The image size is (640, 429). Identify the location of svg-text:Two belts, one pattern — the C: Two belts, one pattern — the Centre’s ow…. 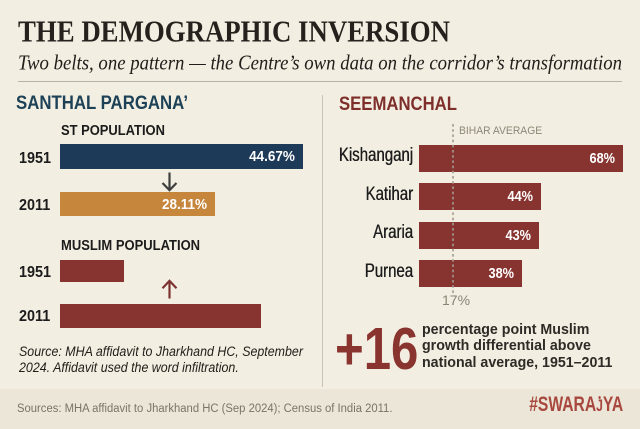
(320, 62).